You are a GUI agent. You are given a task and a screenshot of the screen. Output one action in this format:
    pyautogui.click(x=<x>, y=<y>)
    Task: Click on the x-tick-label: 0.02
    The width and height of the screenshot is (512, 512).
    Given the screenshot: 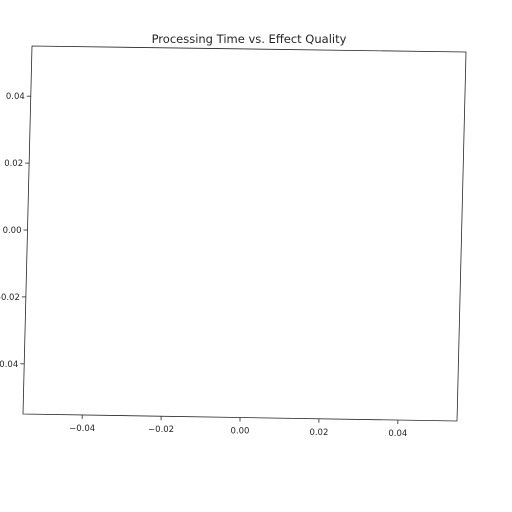 What is the action you would take?
    pyautogui.click(x=318, y=433)
    